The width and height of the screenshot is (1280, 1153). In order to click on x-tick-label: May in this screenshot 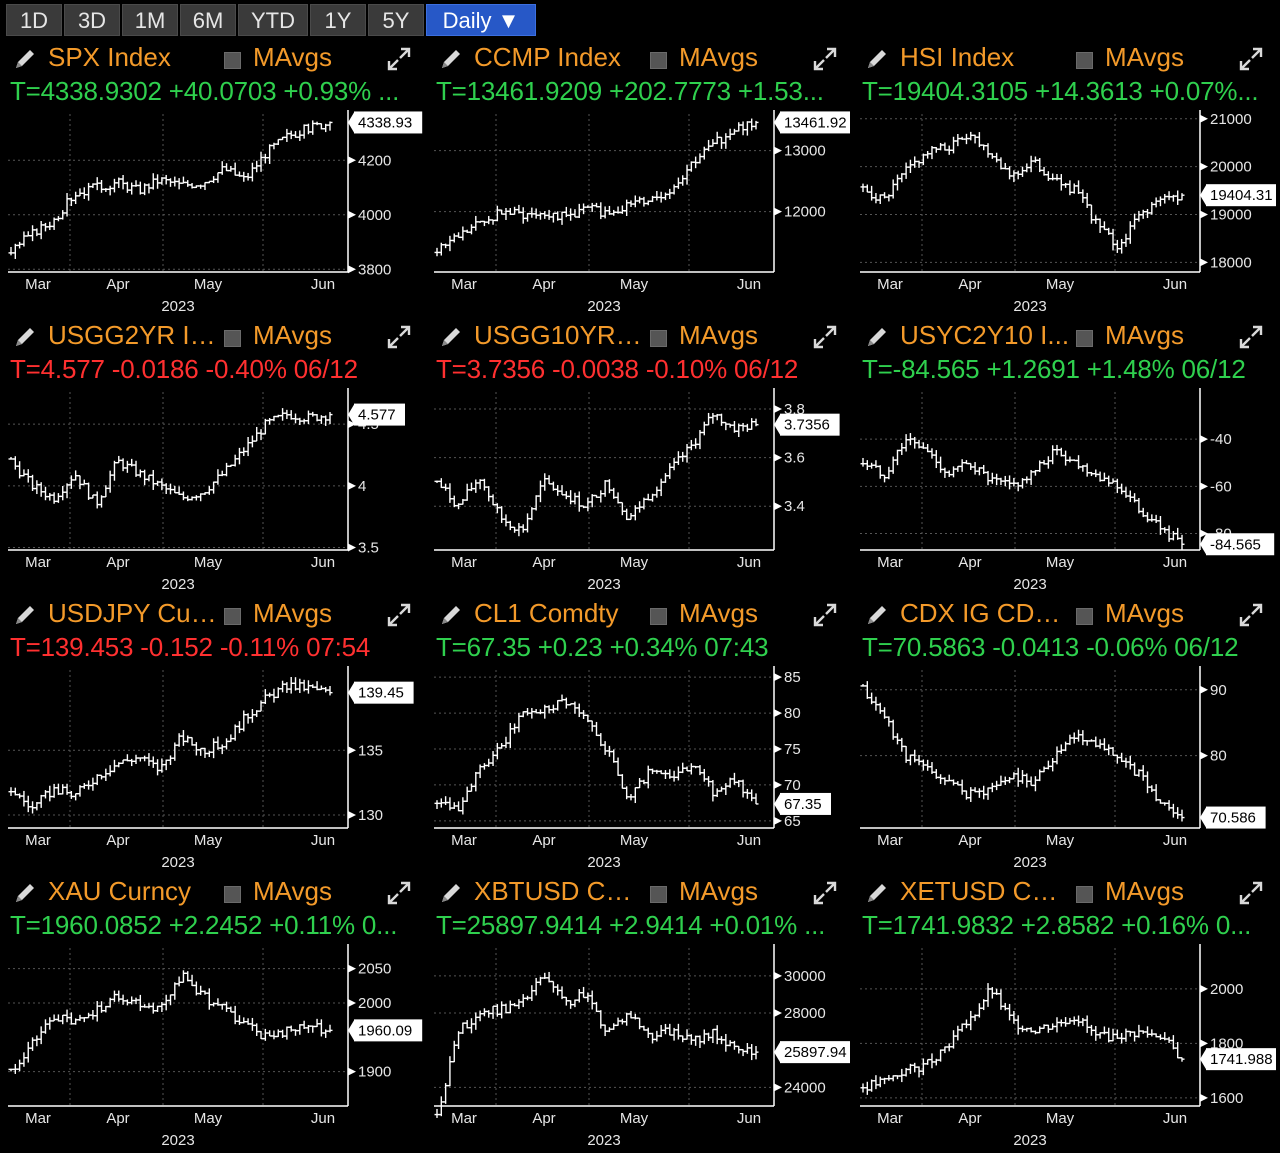, I will do `click(634, 562)`.